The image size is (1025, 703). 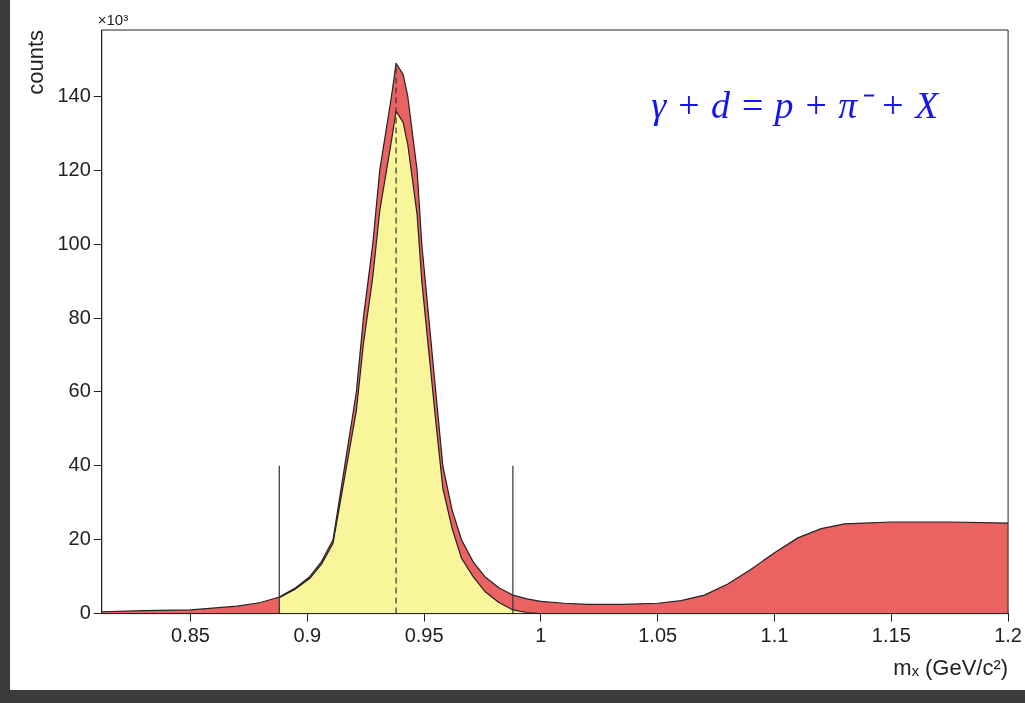 I want to click on y-tick-label: 120, so click(x=74, y=168).